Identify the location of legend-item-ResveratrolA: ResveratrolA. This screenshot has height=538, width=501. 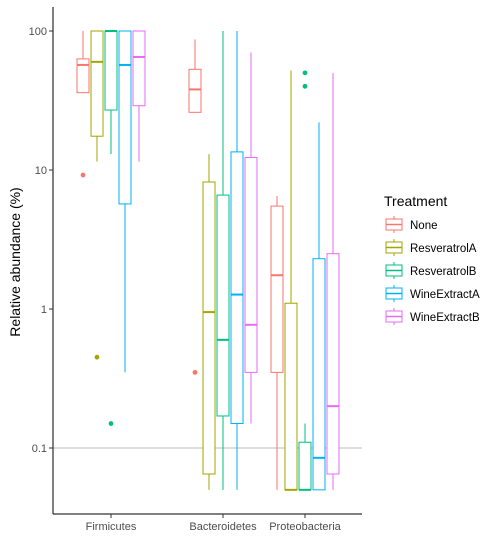
(431, 247).